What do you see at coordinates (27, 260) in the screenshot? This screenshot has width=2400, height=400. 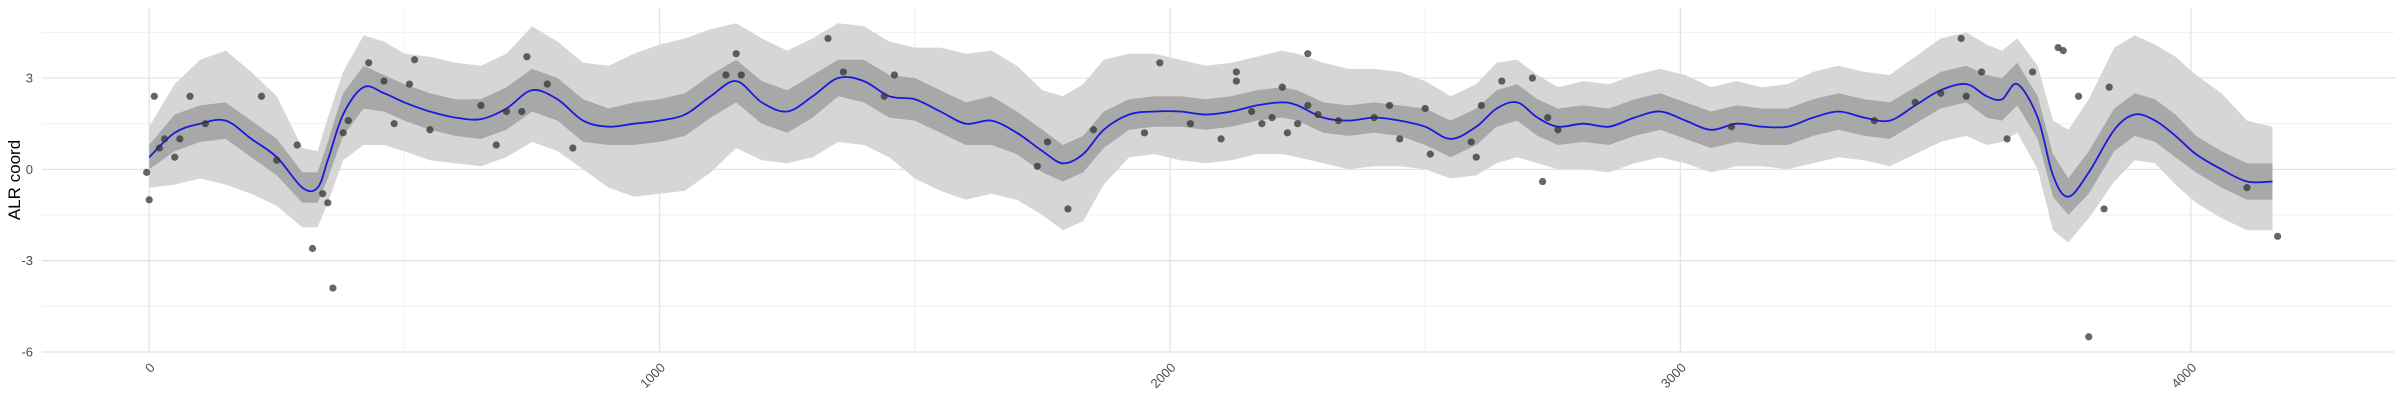 I see `y-tick-label: -3` at bounding box center [27, 260].